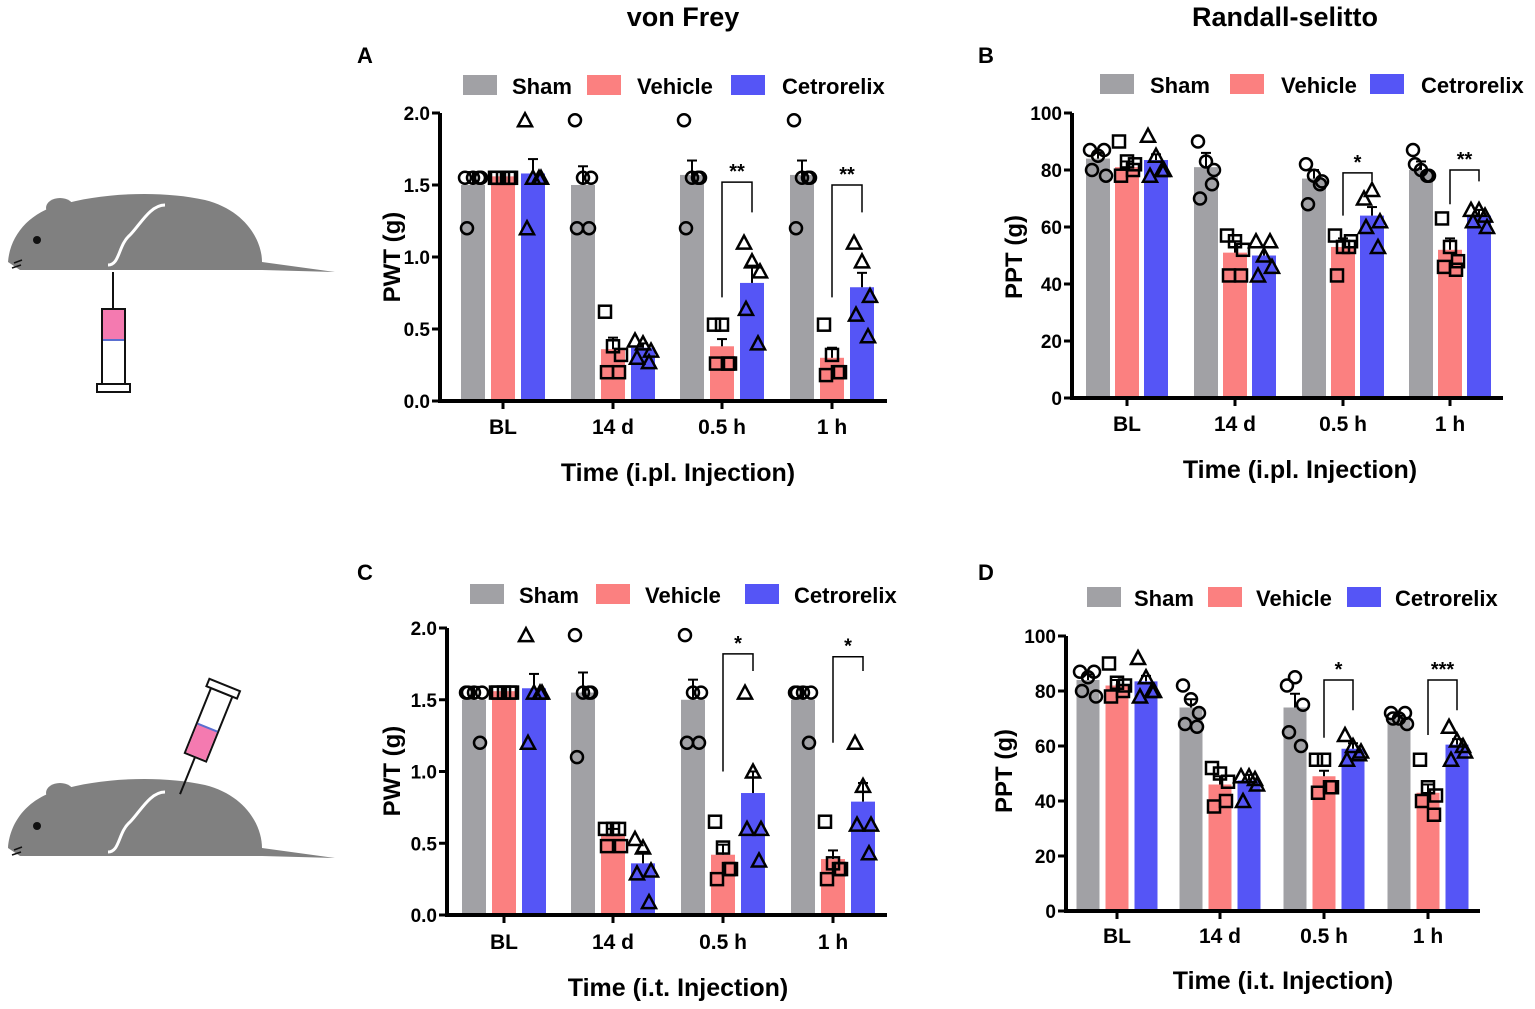 The image size is (1535, 1009). Describe the element at coordinates (678, 988) in the screenshot. I see `x-axis-label: Time (i.t. Injection)` at that location.